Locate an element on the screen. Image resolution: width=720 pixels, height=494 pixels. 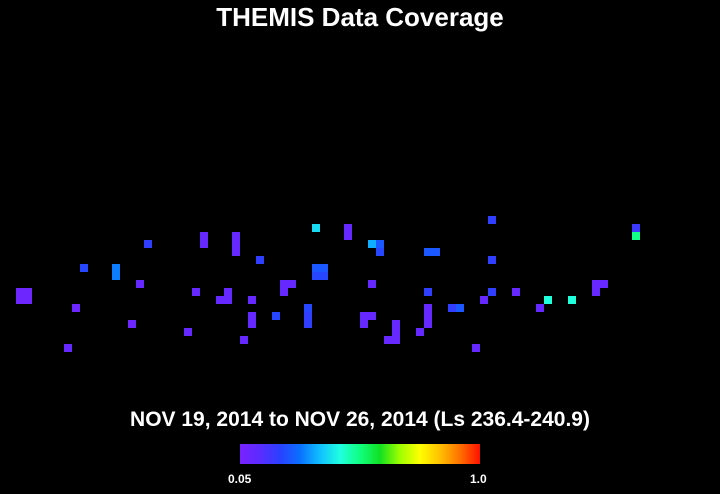
colorbar-gradient is located at coordinates (360, 454).